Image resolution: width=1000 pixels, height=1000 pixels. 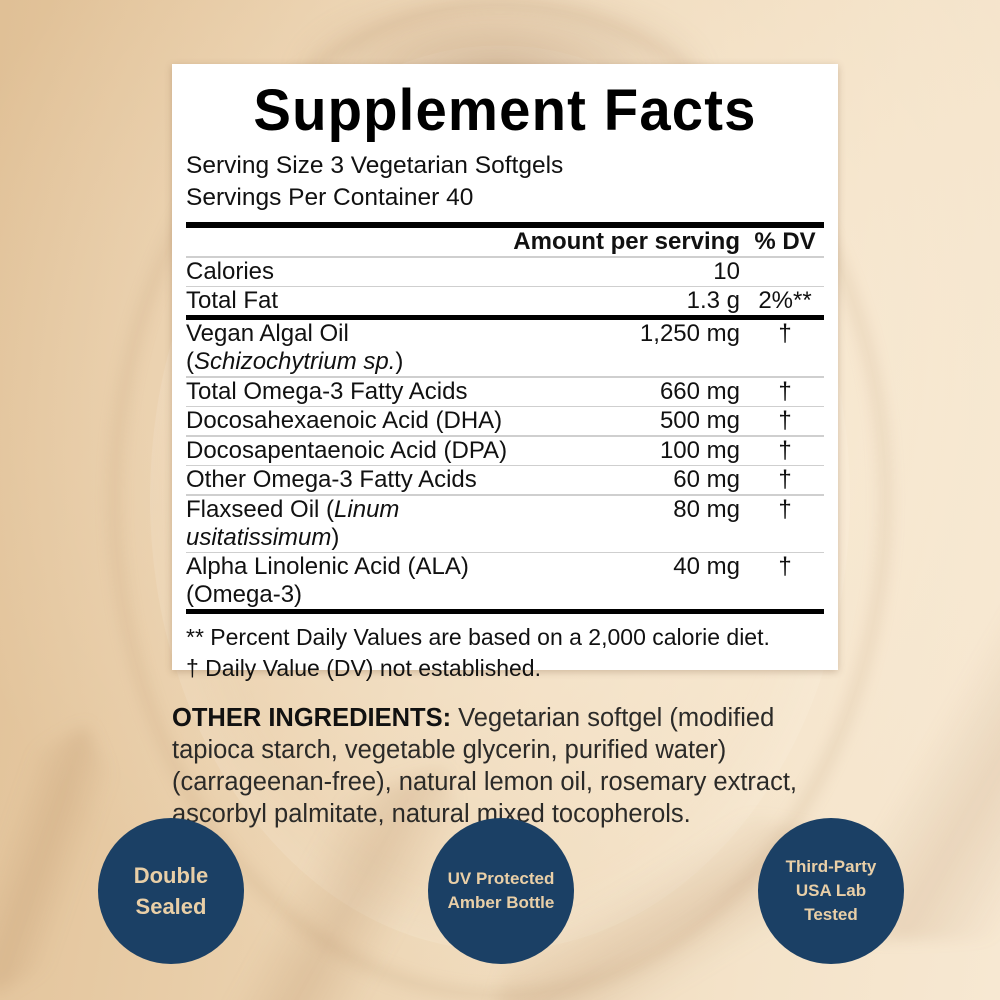 What do you see at coordinates (331, 480) in the screenshot?
I see `row-name: Other Omega-3 Fatty Acids` at bounding box center [331, 480].